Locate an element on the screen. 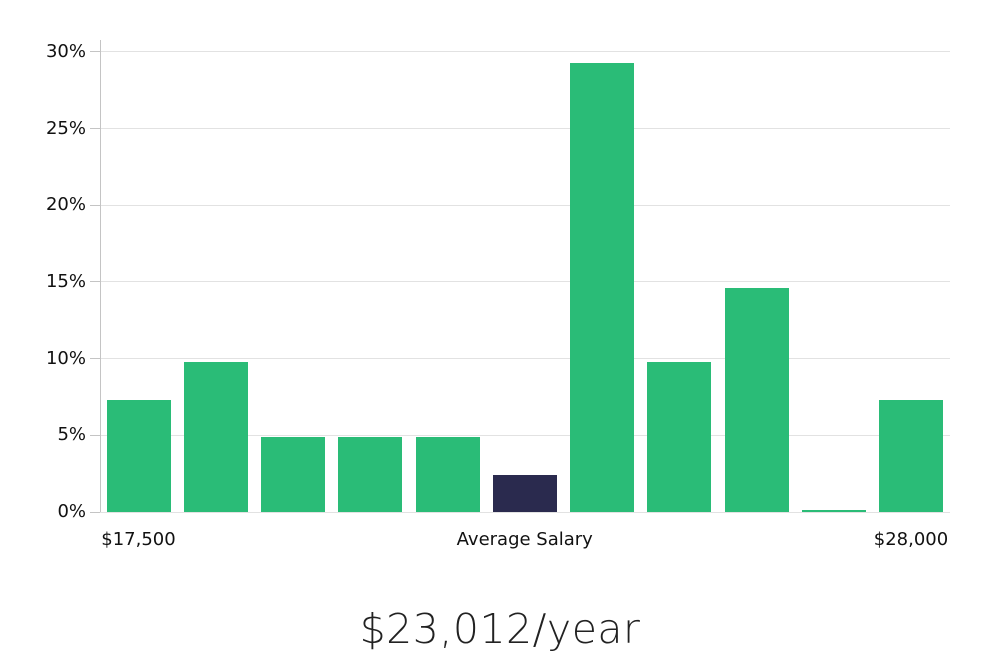 The image size is (1000, 660). chart-title-average-salary: $23,012/year is located at coordinates (500, 629).